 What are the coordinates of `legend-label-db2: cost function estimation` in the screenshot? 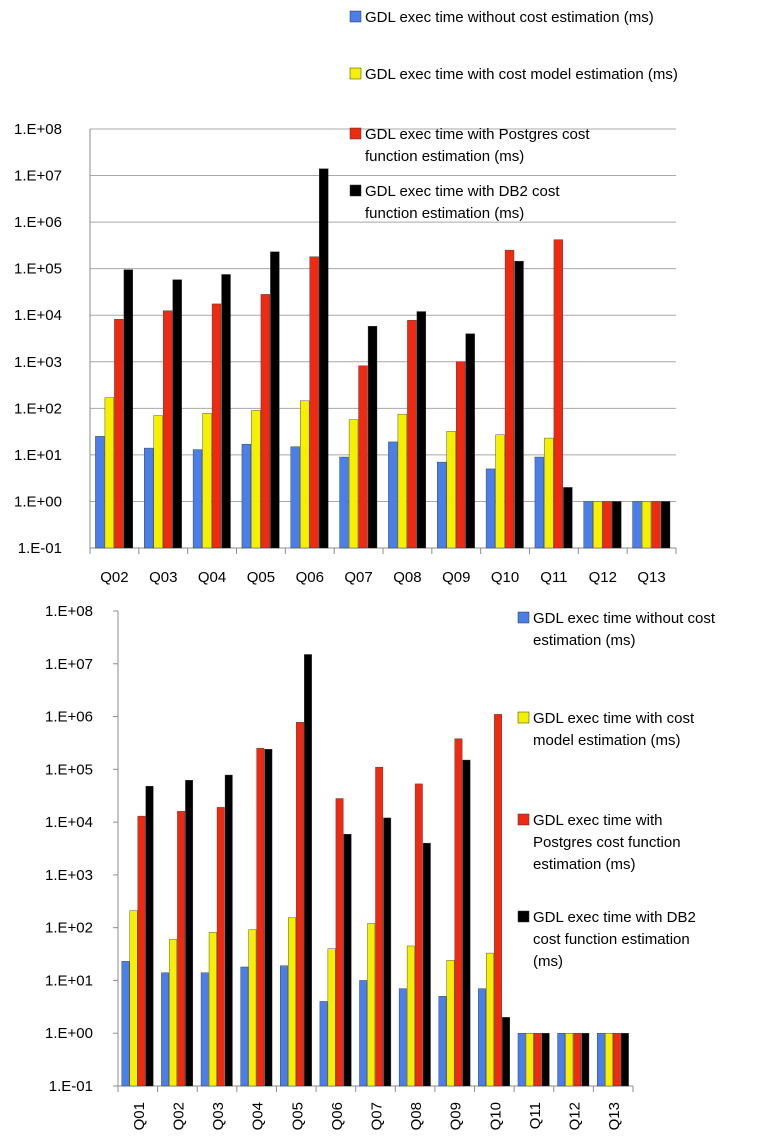 It's located at (611, 939).